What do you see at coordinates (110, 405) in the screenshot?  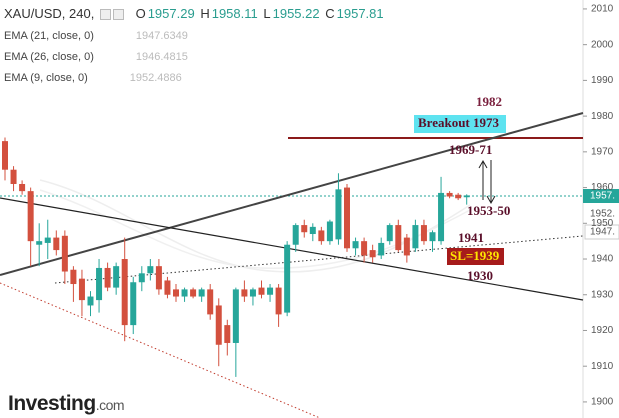 I see `logo-suffix: .com` at bounding box center [110, 405].